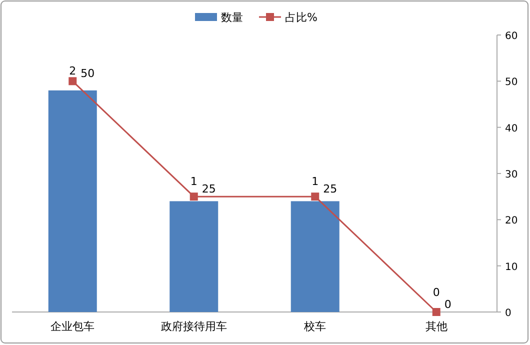  Describe the element at coordinates (301, 17) in the screenshot. I see `legend-label: 占比%` at that location.